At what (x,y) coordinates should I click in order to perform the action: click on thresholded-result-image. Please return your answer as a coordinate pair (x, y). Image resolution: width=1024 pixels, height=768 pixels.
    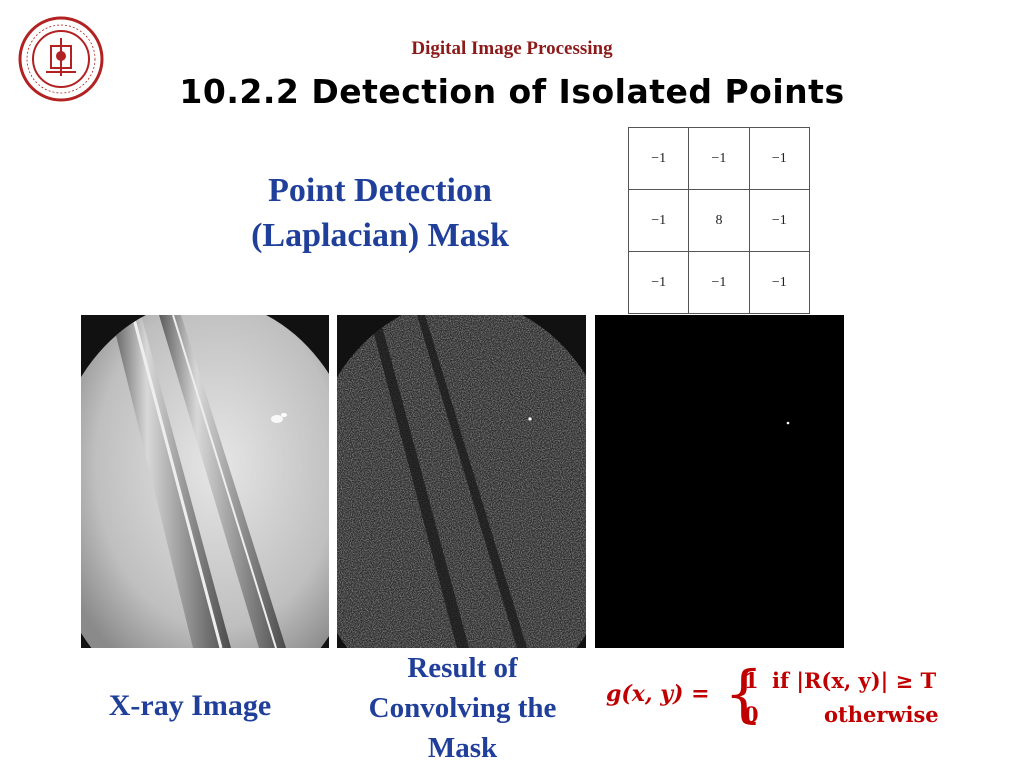
    Looking at the image, I should click on (719, 481).